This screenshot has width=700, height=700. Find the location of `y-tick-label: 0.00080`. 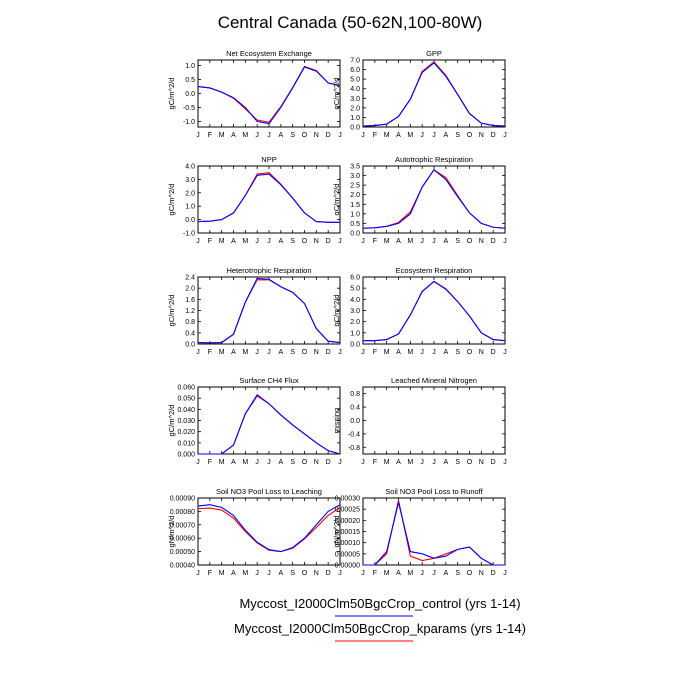

y-tick-label: 0.00080 is located at coordinates (182, 512).